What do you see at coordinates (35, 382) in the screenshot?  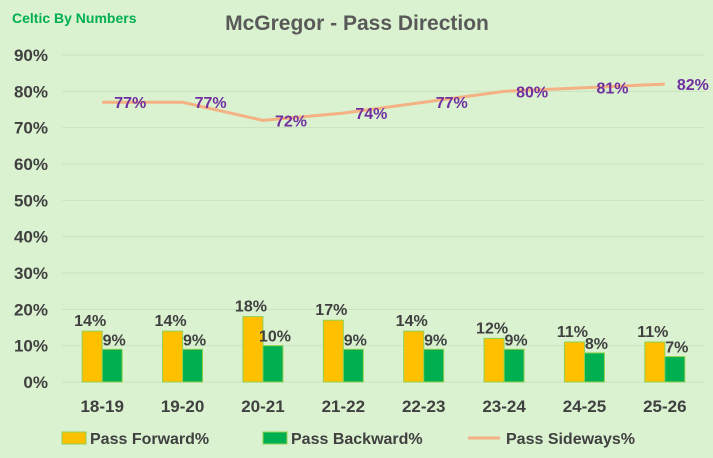 I see `y-tick-label: 0%` at bounding box center [35, 382].